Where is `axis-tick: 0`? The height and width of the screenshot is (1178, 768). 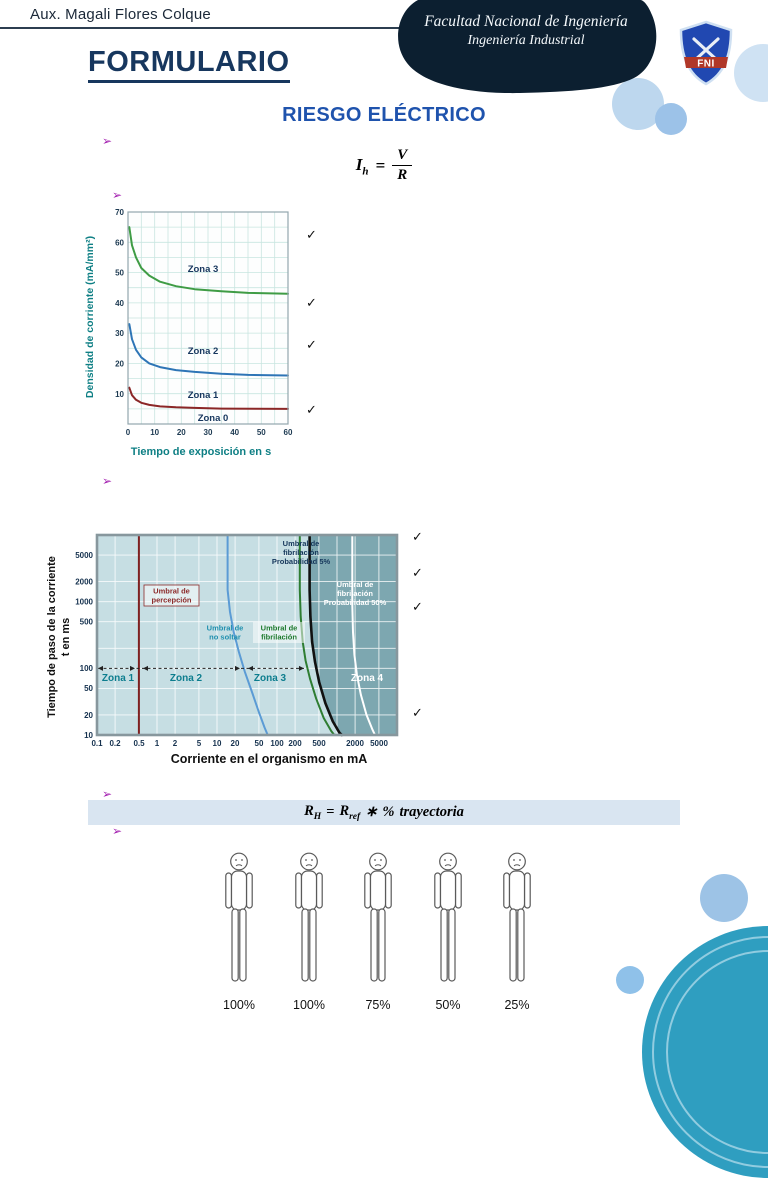 axis-tick: 0 is located at coordinates (128, 432).